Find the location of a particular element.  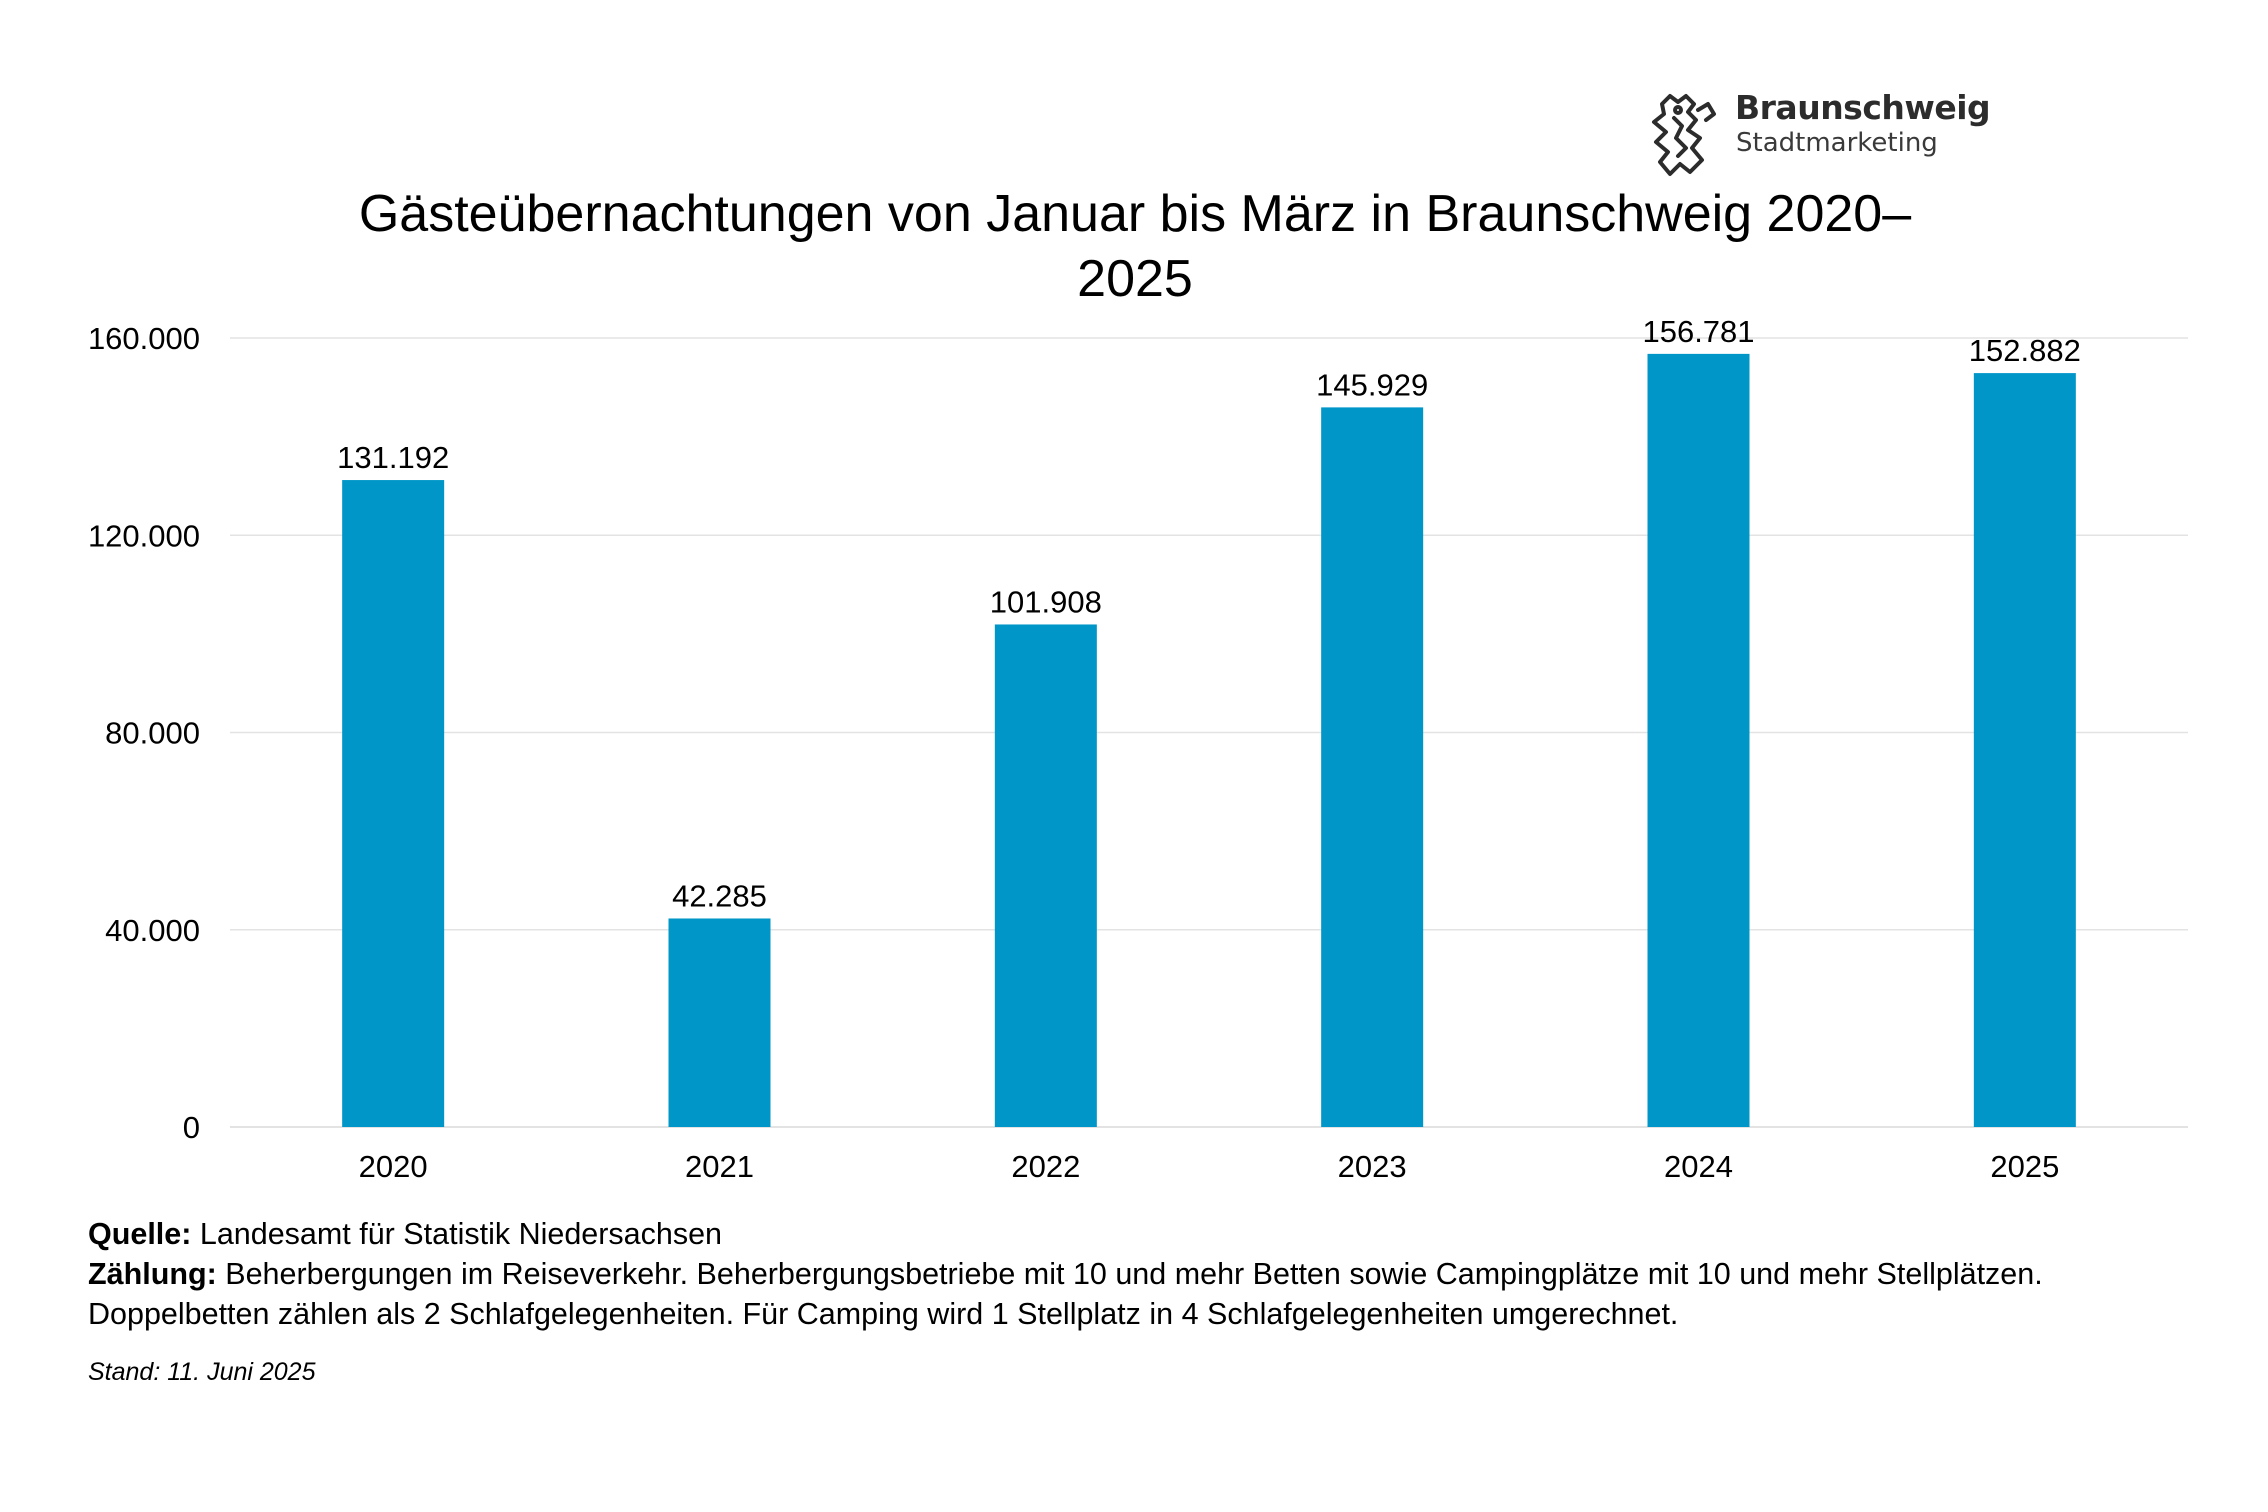

x-tick-label: 2024 is located at coordinates (1698, 1166).